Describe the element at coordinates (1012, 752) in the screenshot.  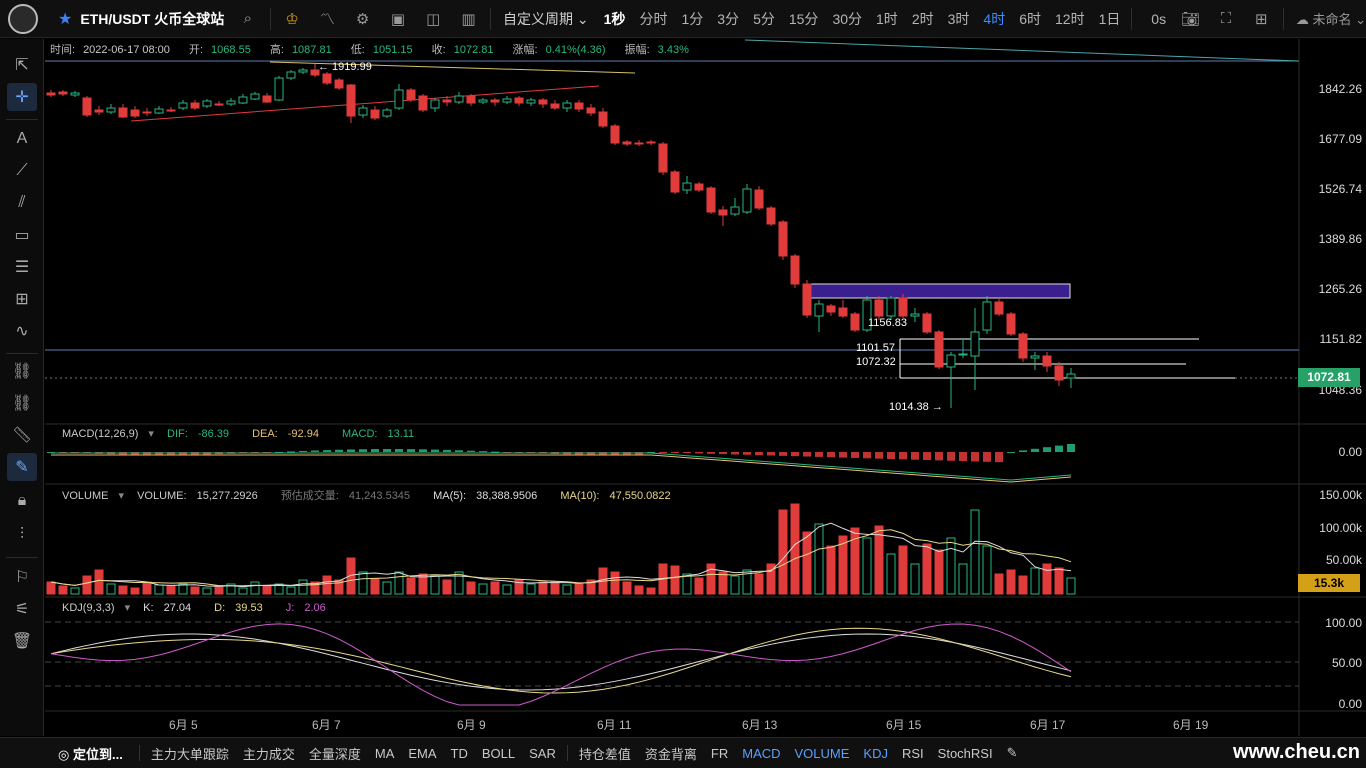
I see `edit-indicators-icon: ✎` at that location.